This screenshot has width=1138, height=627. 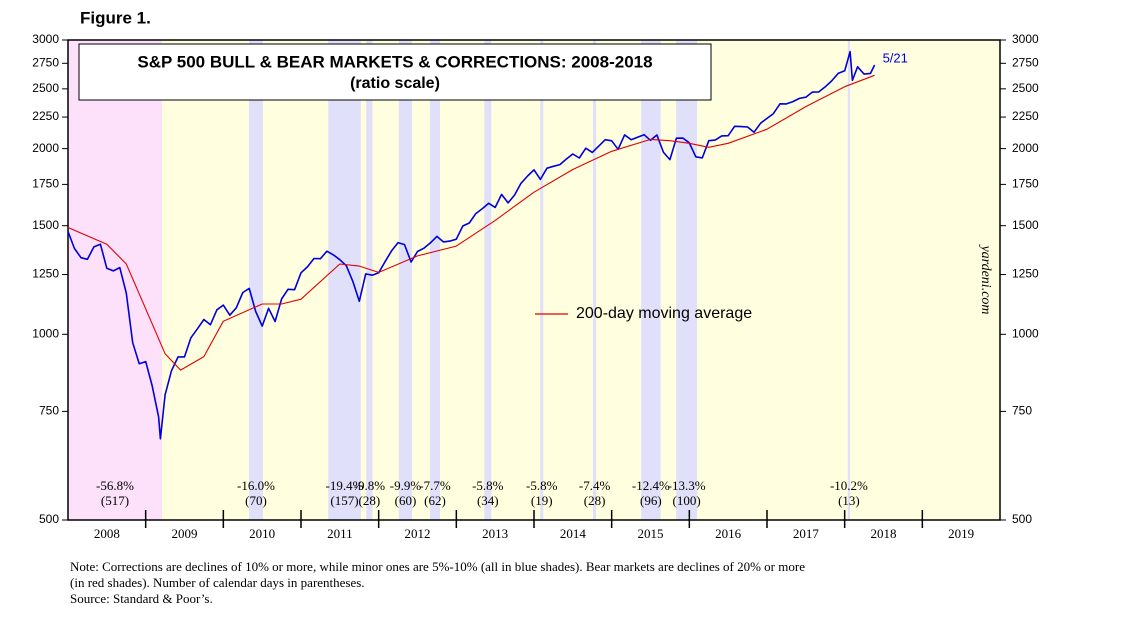 What do you see at coordinates (49, 519) in the screenshot?
I see `y-tick-label: 500` at bounding box center [49, 519].